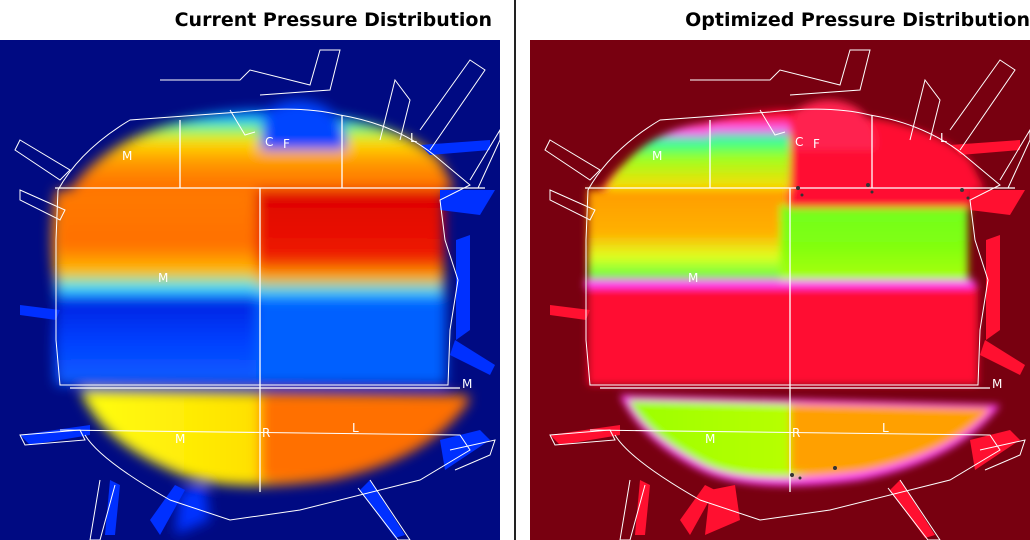 Image resolution: width=1030 pixels, height=540 pixels. What do you see at coordinates (515, 270) in the screenshot?
I see `panel-divider` at bounding box center [515, 270].